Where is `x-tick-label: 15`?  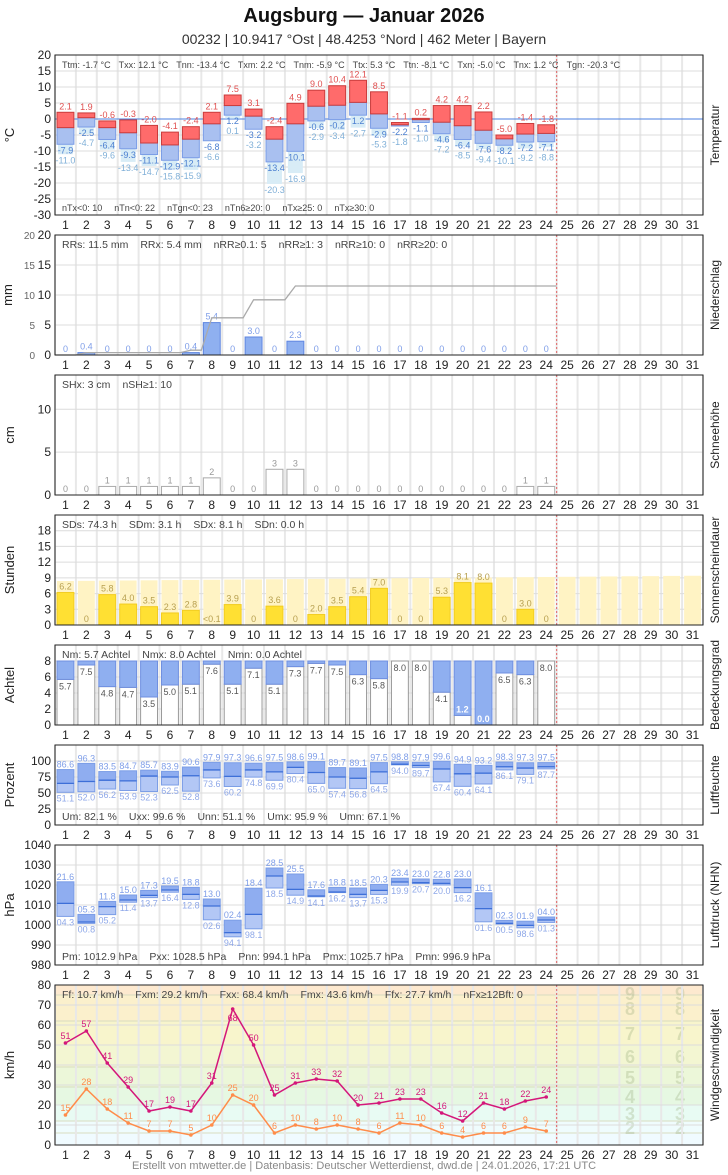
x-tick-label: 15 is located at coordinates (358, 735).